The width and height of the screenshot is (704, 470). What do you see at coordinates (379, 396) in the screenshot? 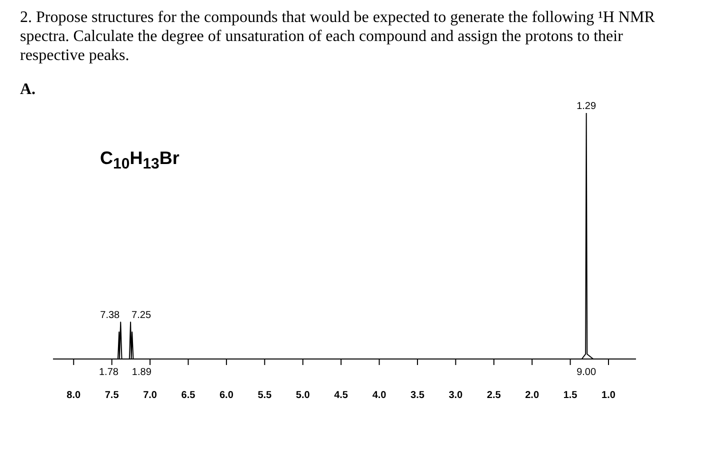
I see `x-tick-label: 4.0` at bounding box center [379, 396].